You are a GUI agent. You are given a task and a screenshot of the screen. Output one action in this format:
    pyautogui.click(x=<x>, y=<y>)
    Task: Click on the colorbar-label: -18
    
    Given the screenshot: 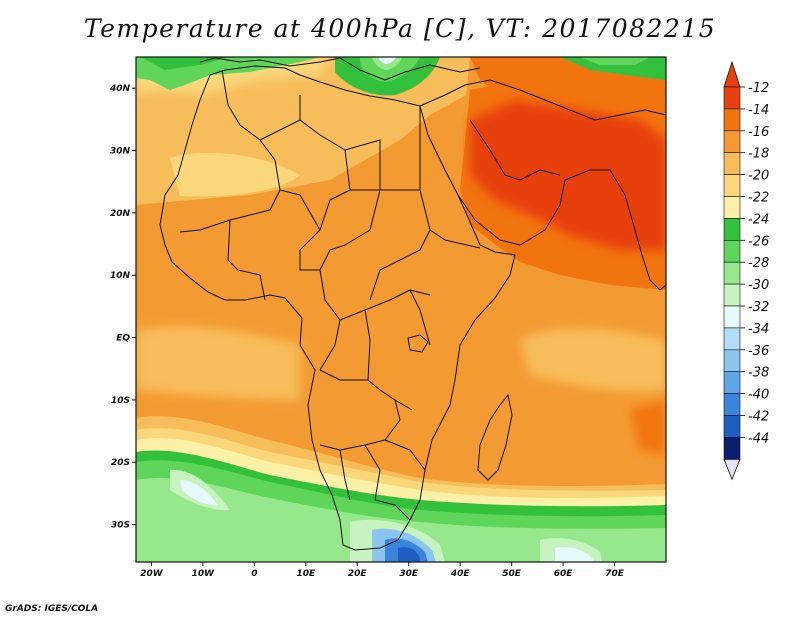 What is the action you would take?
    pyautogui.click(x=758, y=154)
    